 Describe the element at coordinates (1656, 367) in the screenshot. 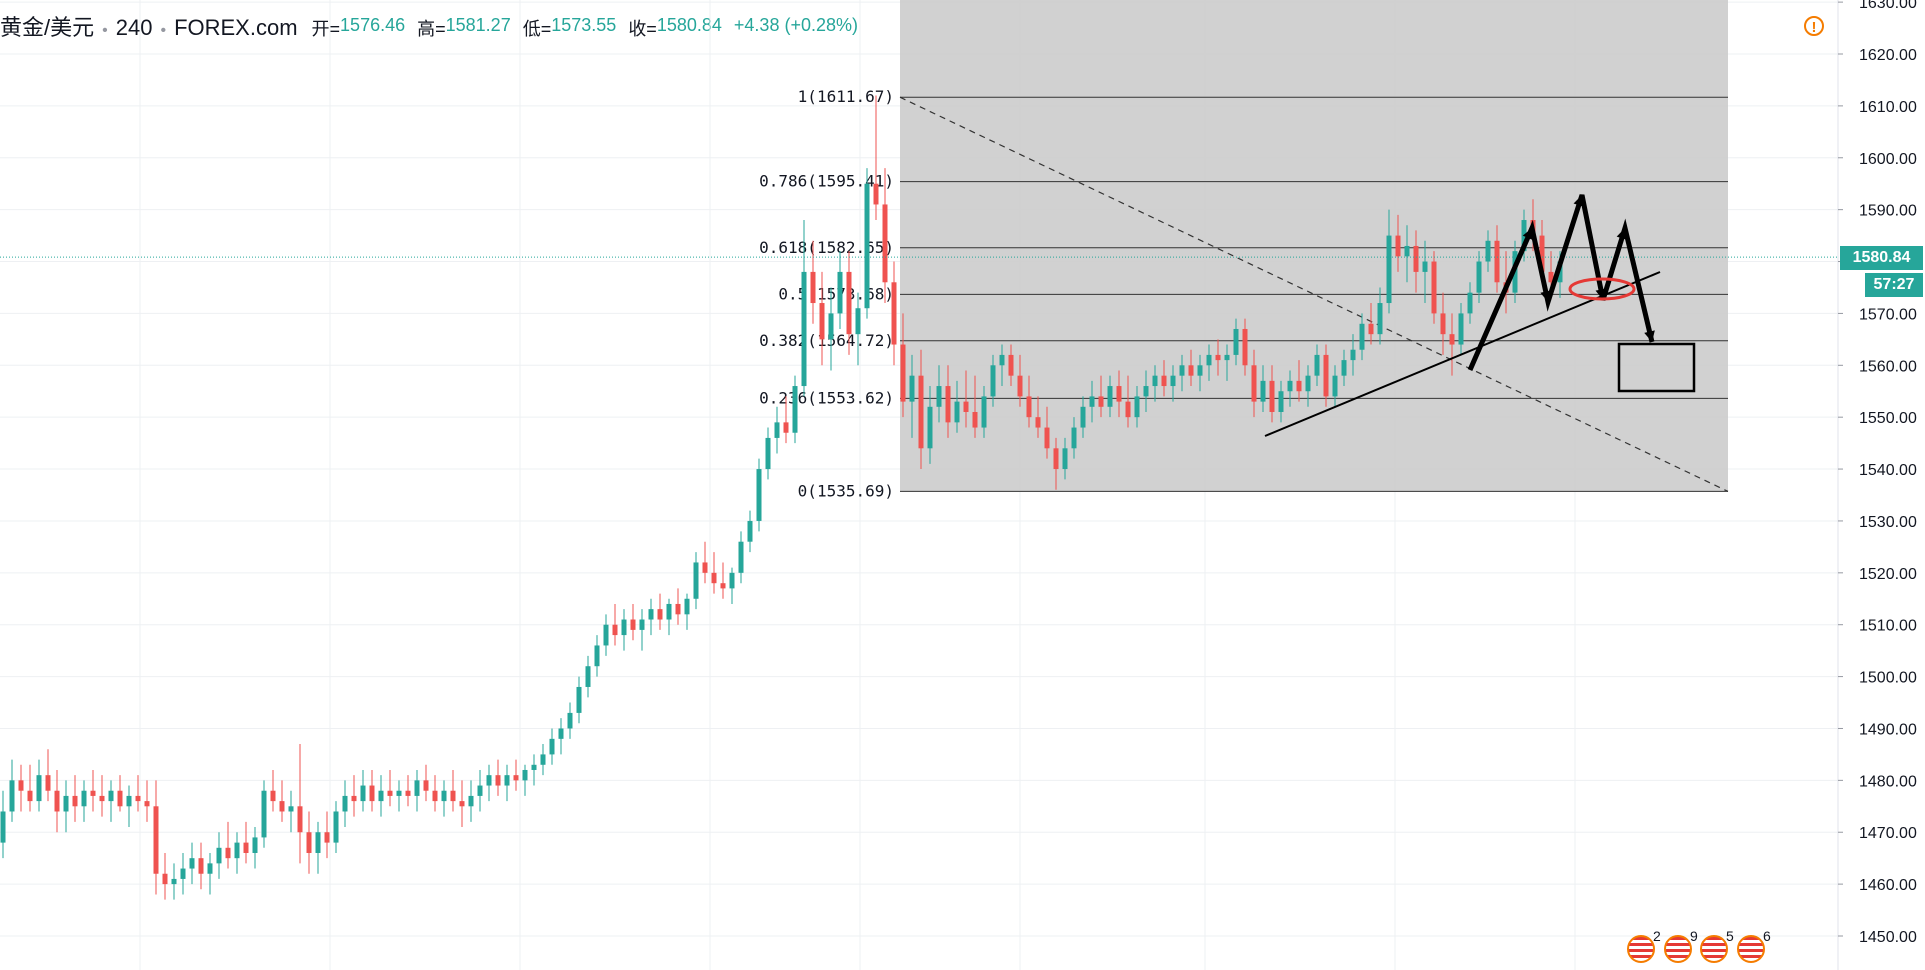

I see `target-box` at that location.